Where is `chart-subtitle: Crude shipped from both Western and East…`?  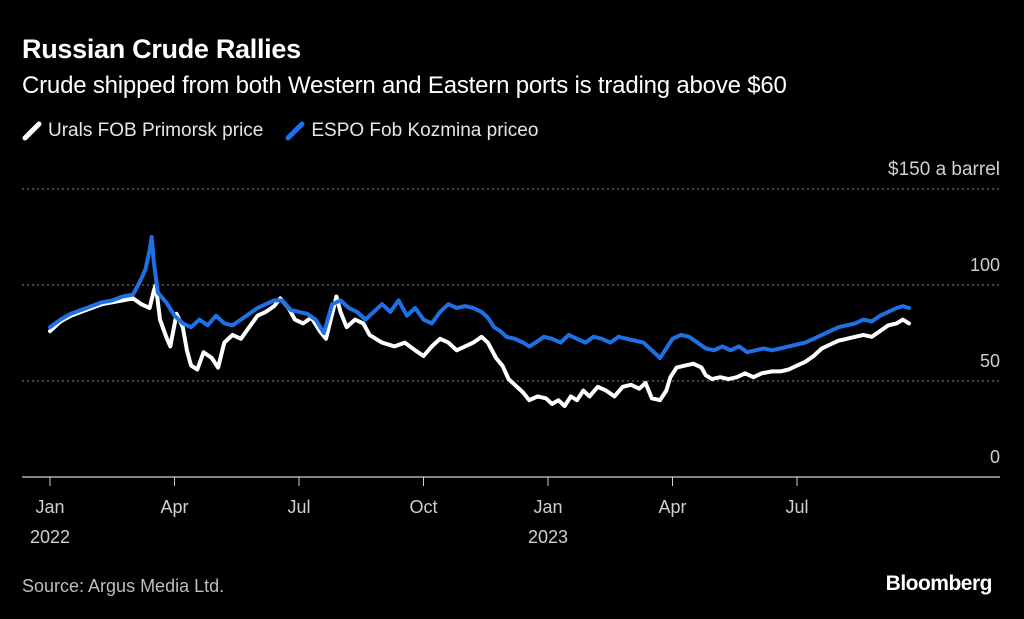
chart-subtitle: Crude shipped from both Western and East… is located at coordinates (404, 85).